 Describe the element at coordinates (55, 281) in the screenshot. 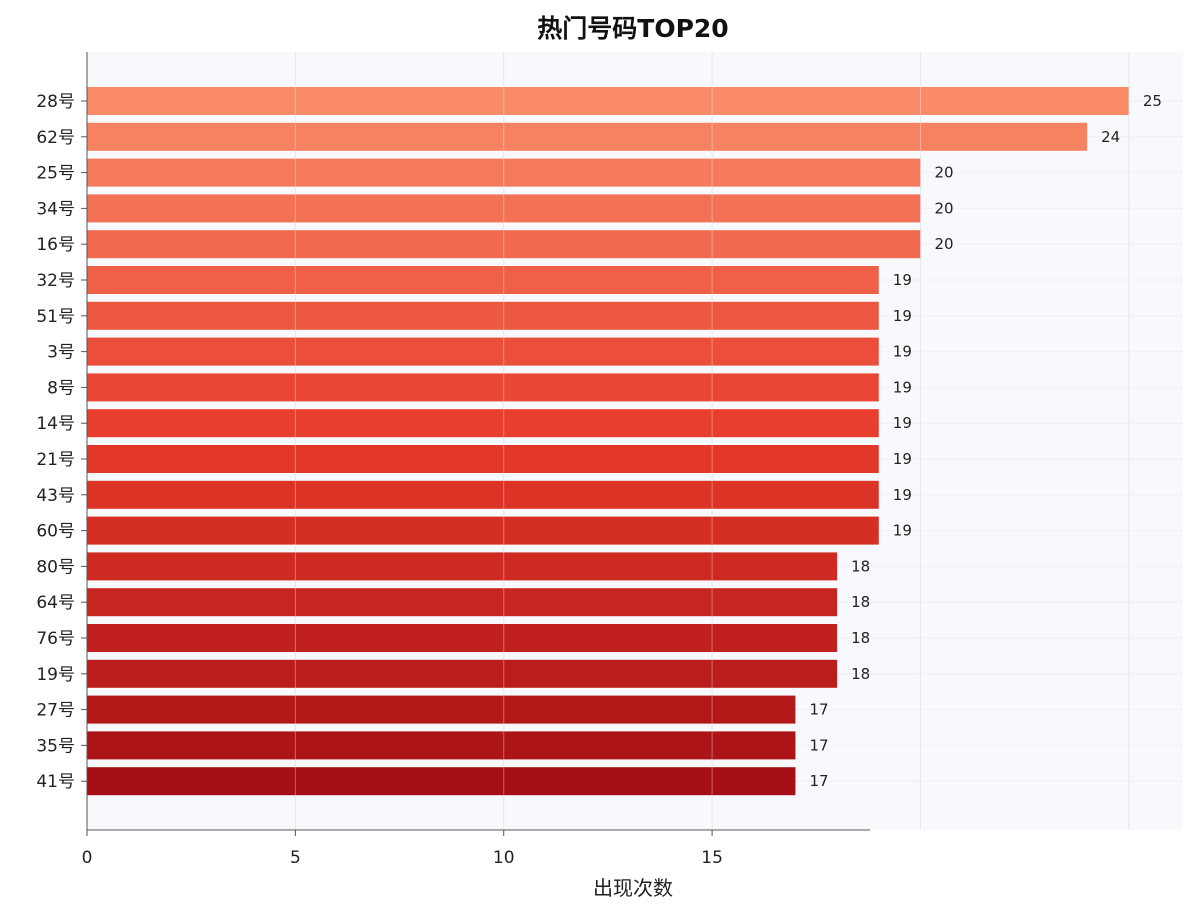

I see `category-label: 32号` at that location.